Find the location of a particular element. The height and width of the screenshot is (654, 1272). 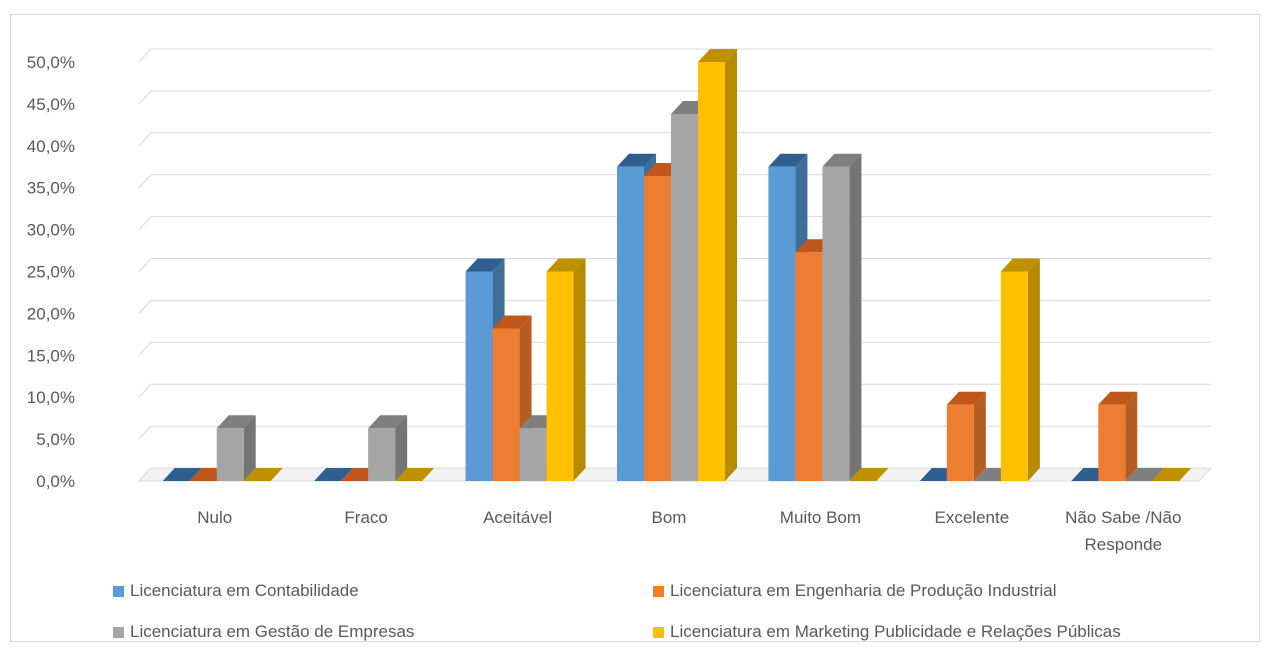

y-tick-label: 30,0% is located at coordinates (51, 230).